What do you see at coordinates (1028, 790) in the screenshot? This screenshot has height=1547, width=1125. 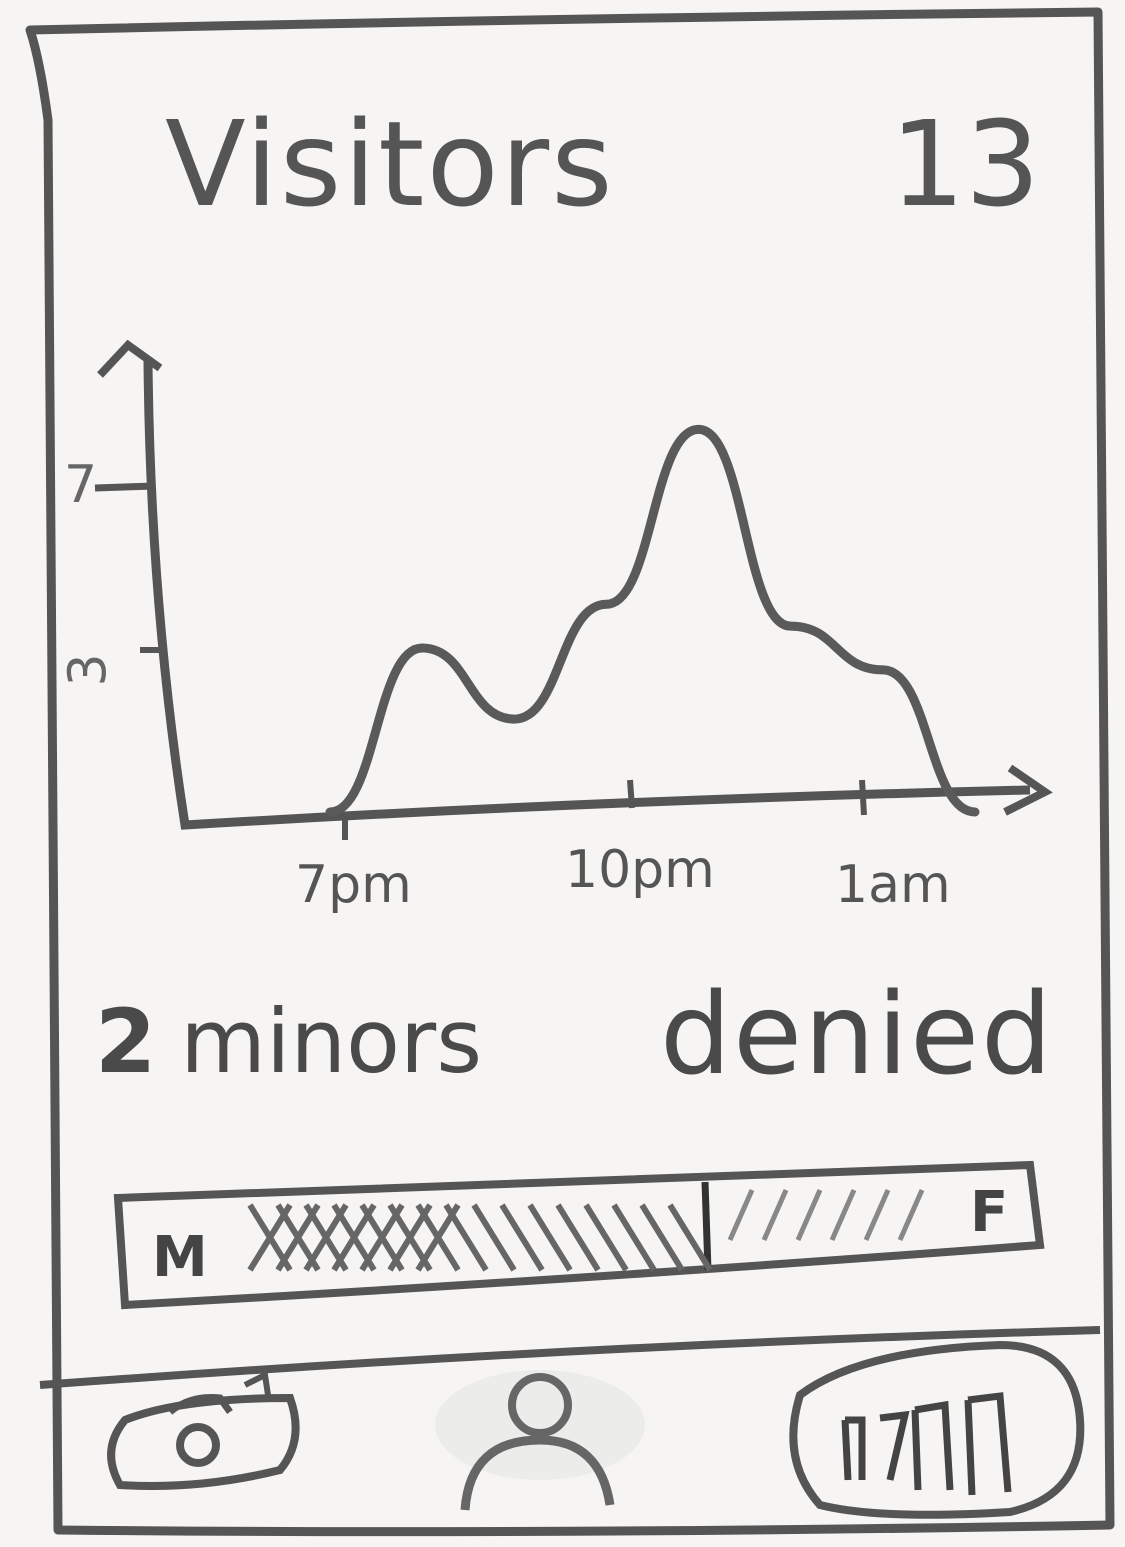 I see `x-axis-arrow` at bounding box center [1028, 790].